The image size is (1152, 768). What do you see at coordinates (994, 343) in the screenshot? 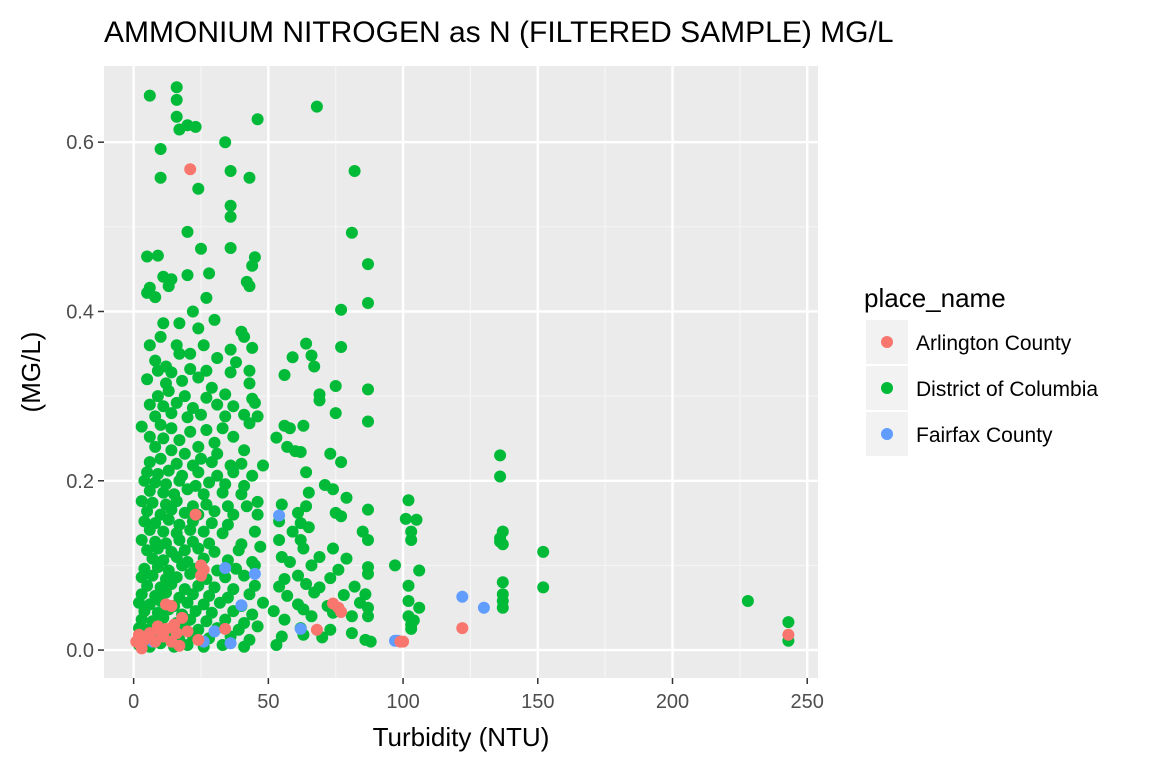
I see `legend-label-arlington: Arlington County` at bounding box center [994, 343].